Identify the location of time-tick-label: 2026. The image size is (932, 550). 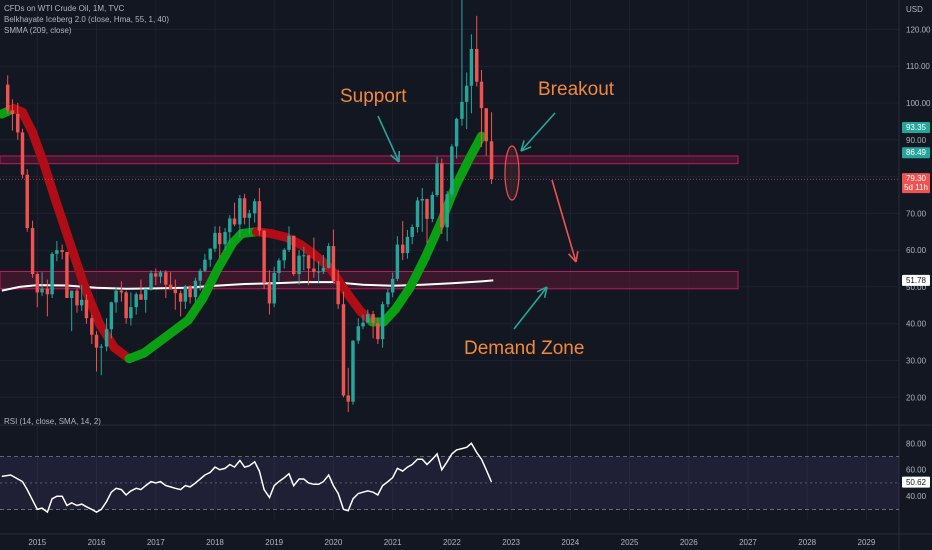
(689, 542).